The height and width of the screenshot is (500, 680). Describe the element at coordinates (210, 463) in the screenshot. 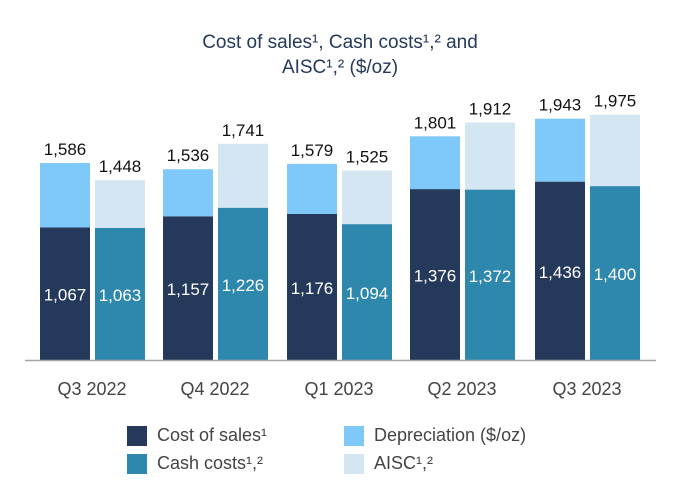

I see `legend-label: Cash costs¹,²` at that location.